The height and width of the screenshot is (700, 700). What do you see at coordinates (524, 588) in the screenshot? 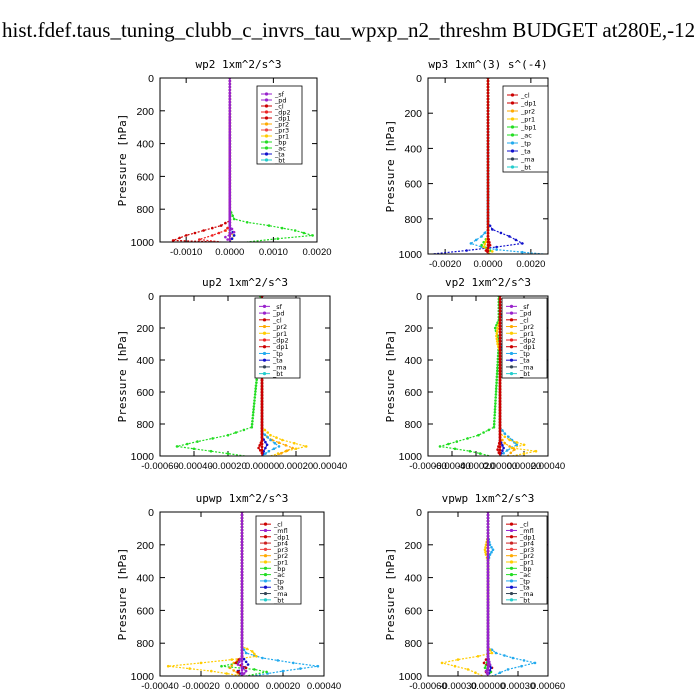
I see `legend-label: _ta` at bounding box center [524, 588].